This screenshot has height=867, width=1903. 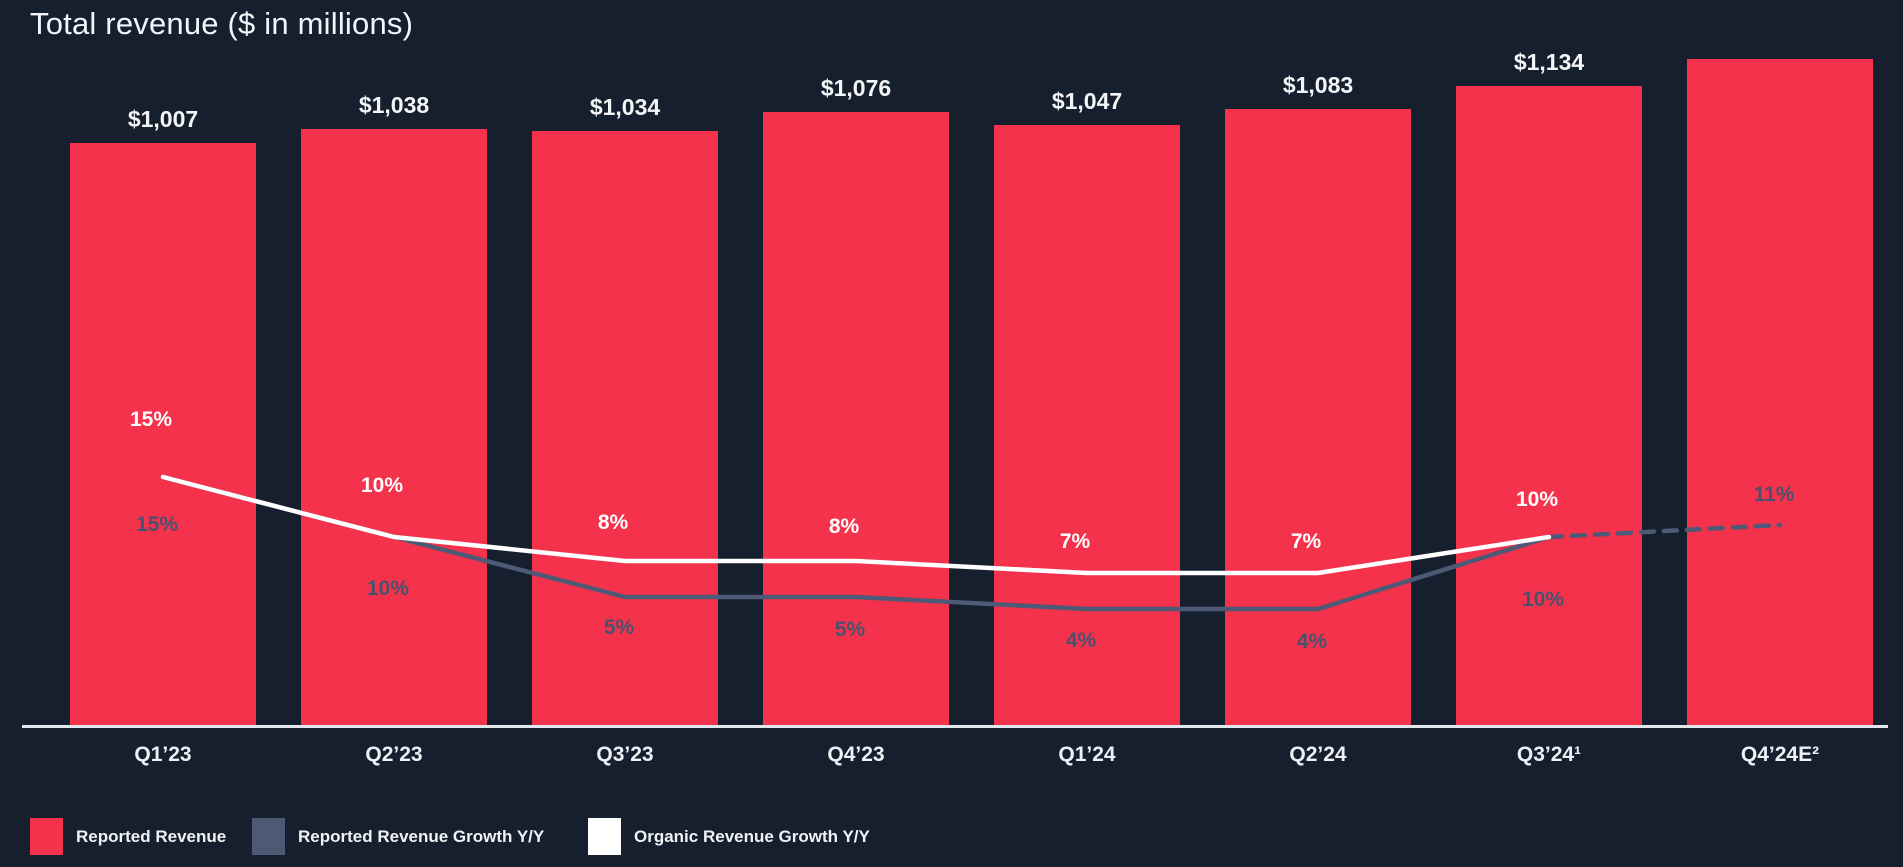 What do you see at coordinates (1318, 84) in the screenshot?
I see `bar-value-label: $1,083` at bounding box center [1318, 84].